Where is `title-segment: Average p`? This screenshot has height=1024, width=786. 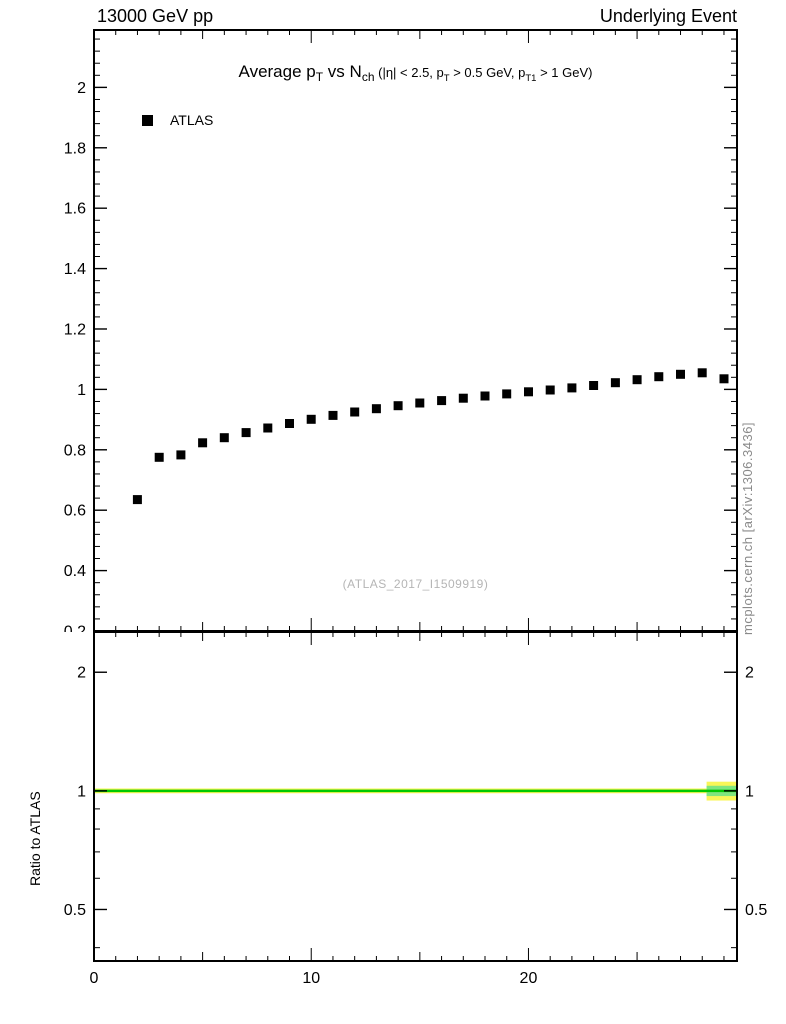
title-segment: Average p is located at coordinates (277, 71).